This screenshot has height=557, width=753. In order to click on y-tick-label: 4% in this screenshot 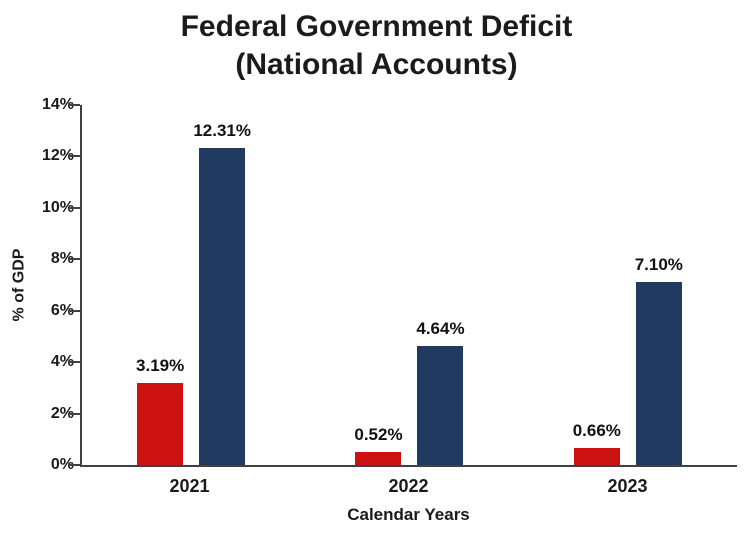, I will do `click(62, 362)`.